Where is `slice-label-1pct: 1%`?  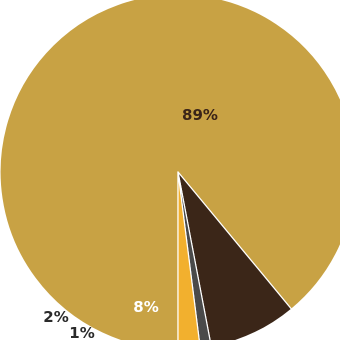
slice-label-1pct: 1% is located at coordinates (81, 332).